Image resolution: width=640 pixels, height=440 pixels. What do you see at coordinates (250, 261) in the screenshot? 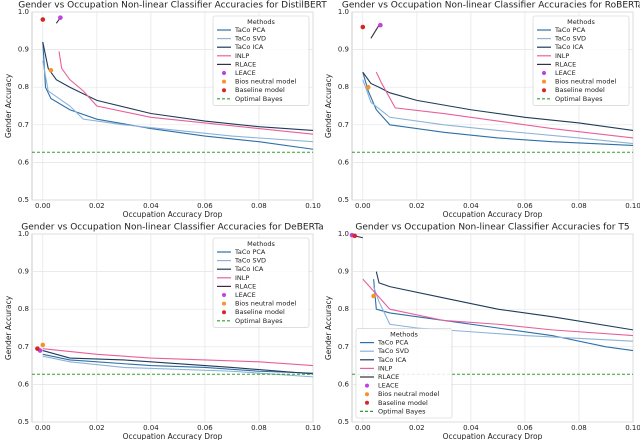
I see `legend-label: TaCo SVD` at bounding box center [250, 261].